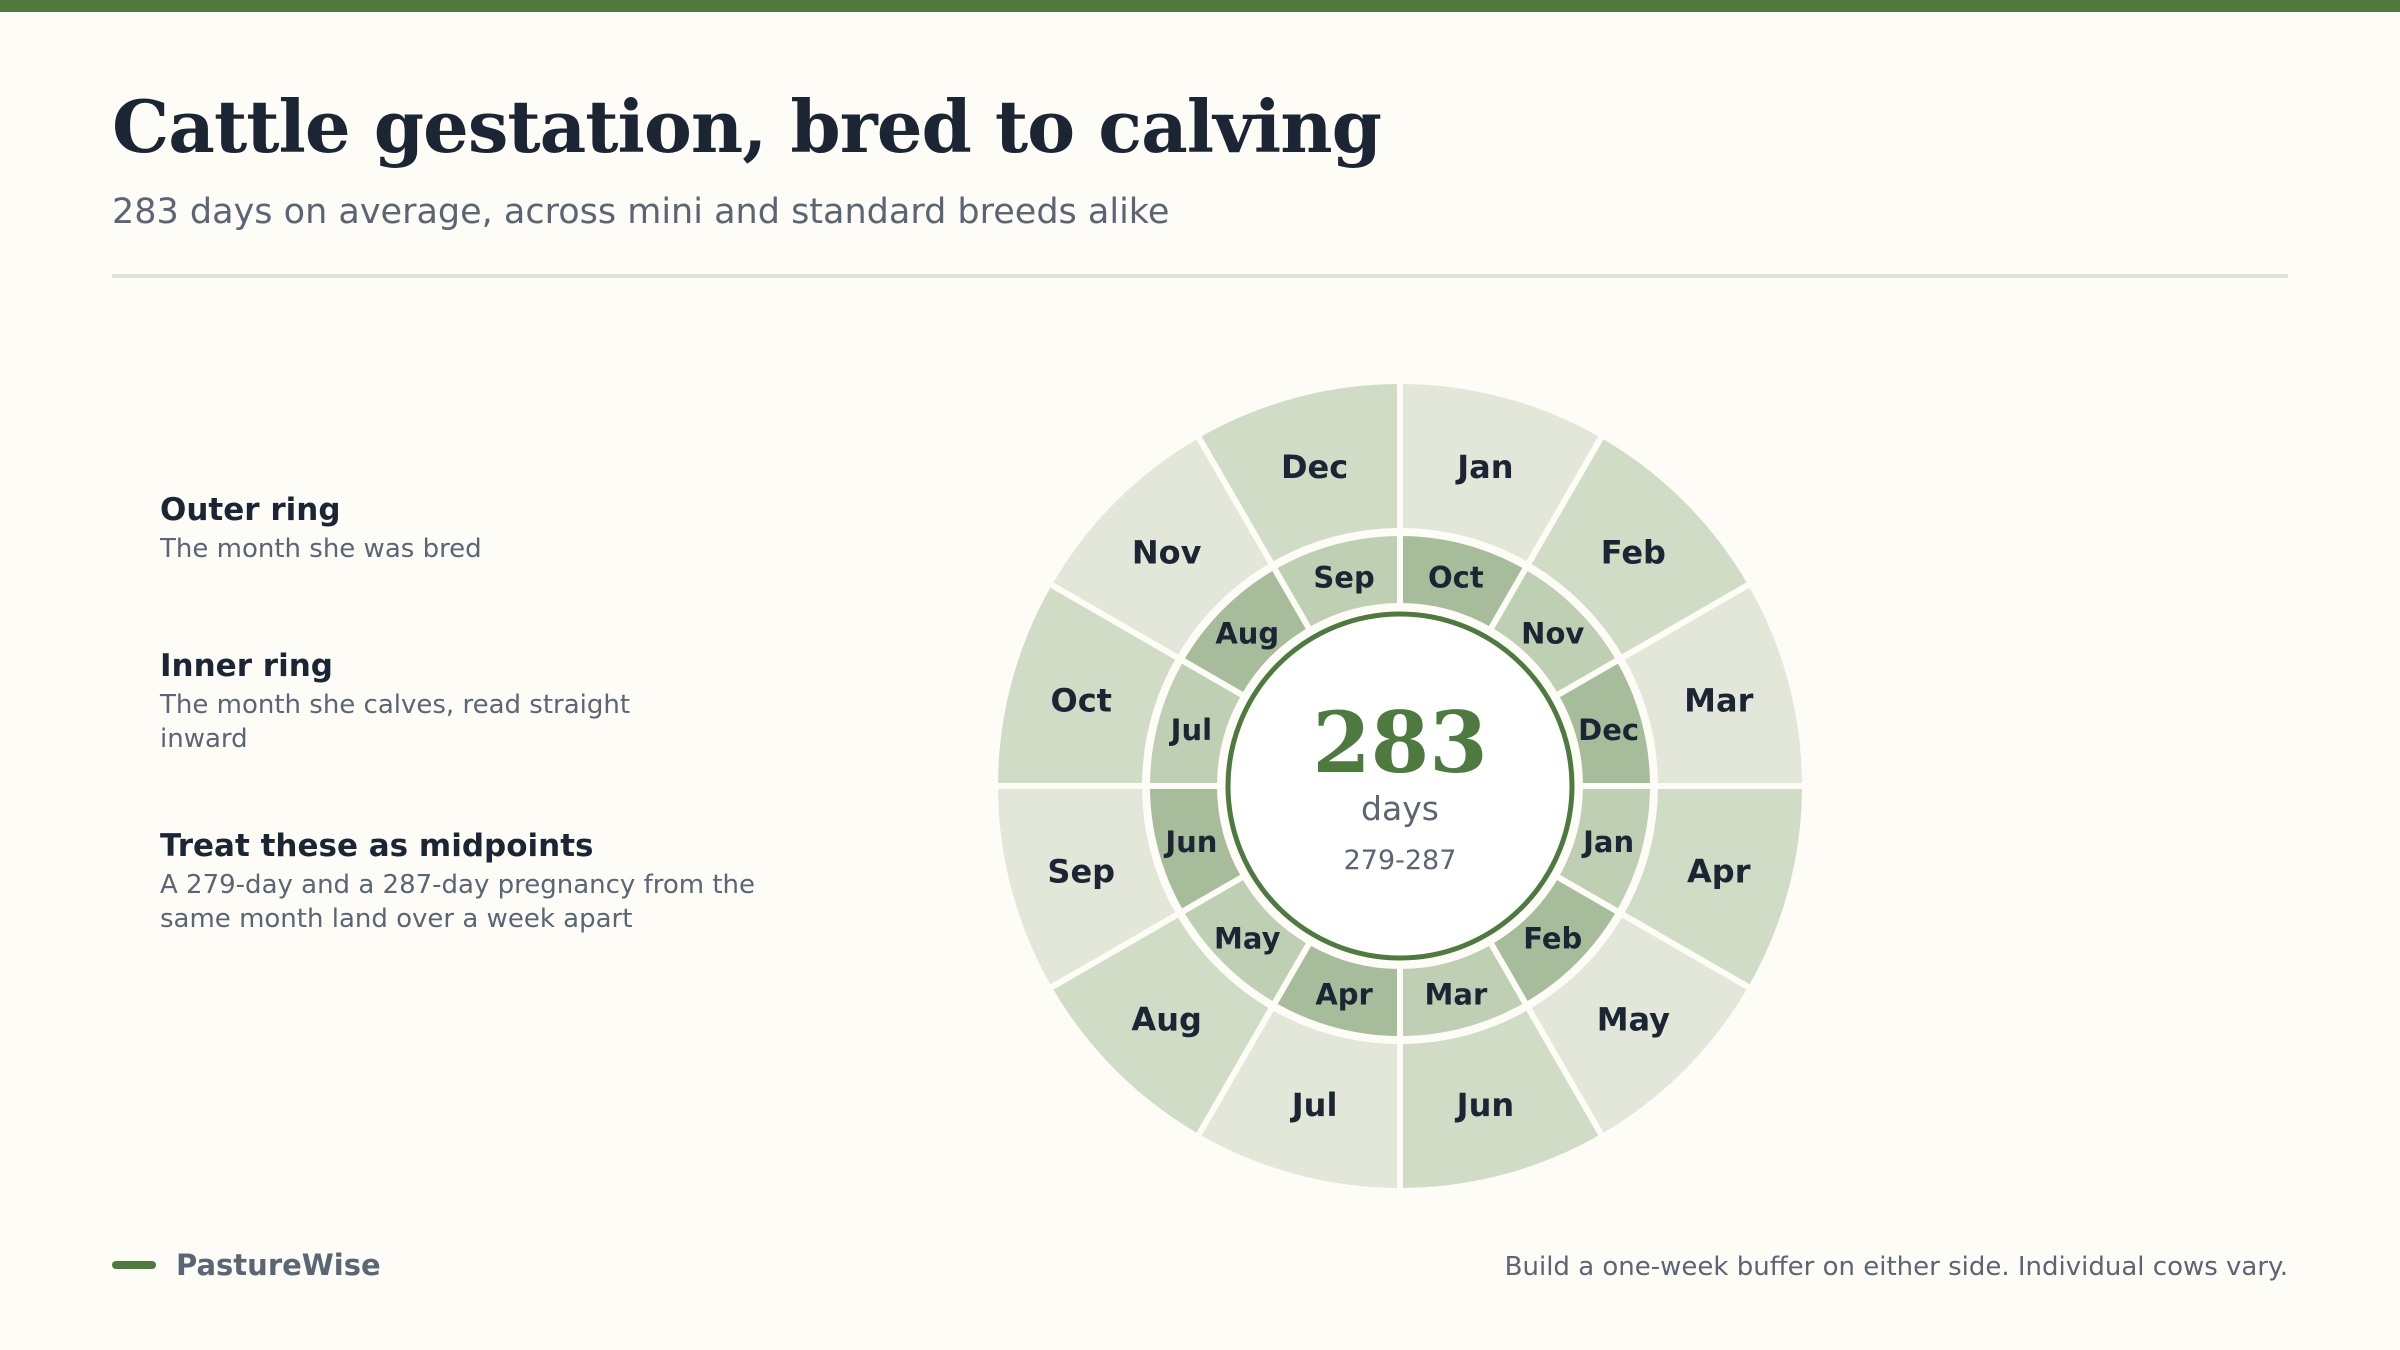 This screenshot has width=2400, height=1350. What do you see at coordinates (1190, 730) in the screenshot?
I see `inner-ring-label-jul: Jul` at bounding box center [1190, 730].